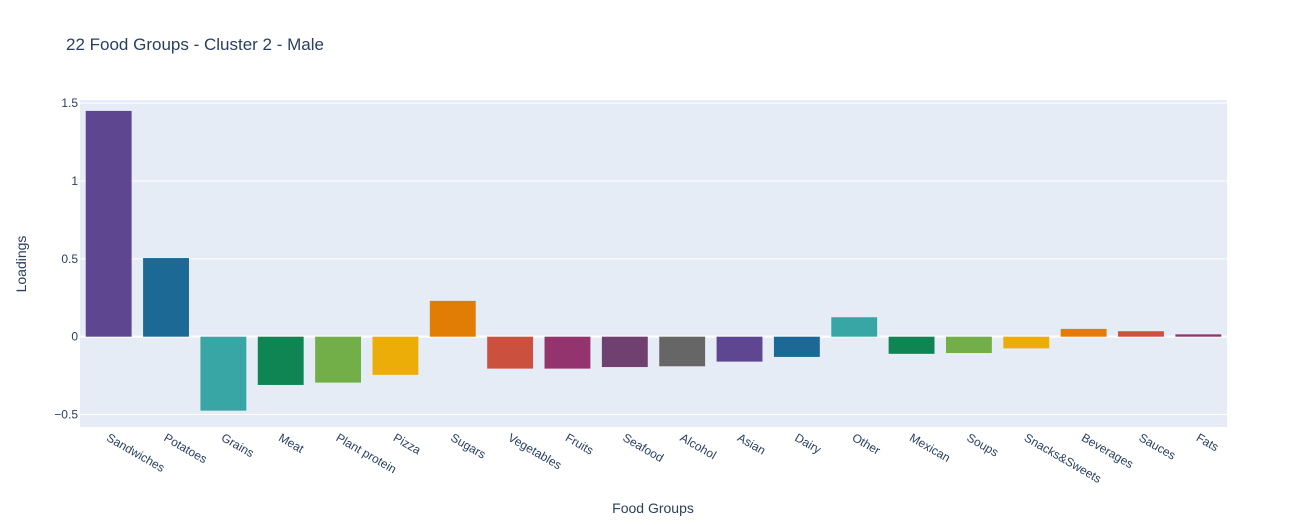 This screenshot has height=525, width=1307. Describe the element at coordinates (452, 318) in the screenshot. I see `bar-sugars` at that location.